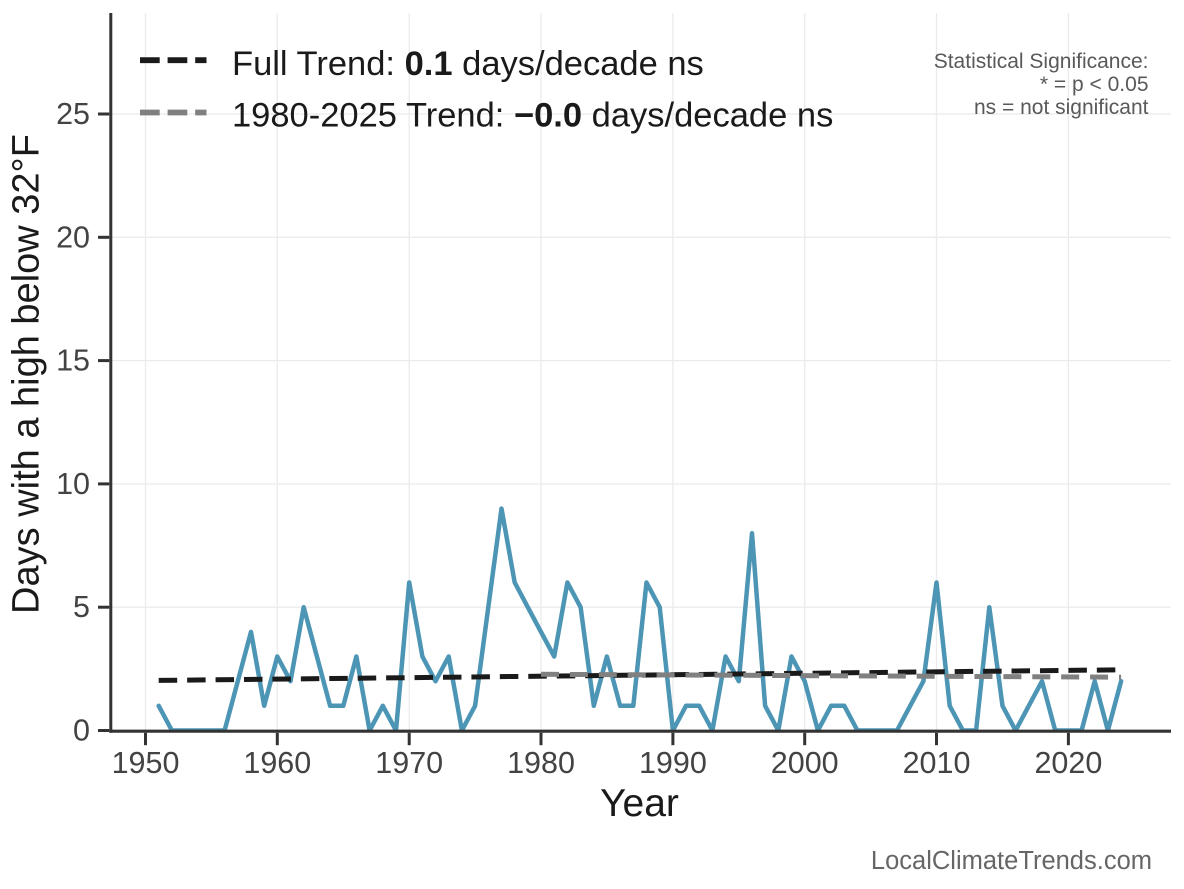 This screenshot has height=889, width=1184. What do you see at coordinates (277, 763) in the screenshot?
I see `svg-text: 1960` at bounding box center [277, 763].